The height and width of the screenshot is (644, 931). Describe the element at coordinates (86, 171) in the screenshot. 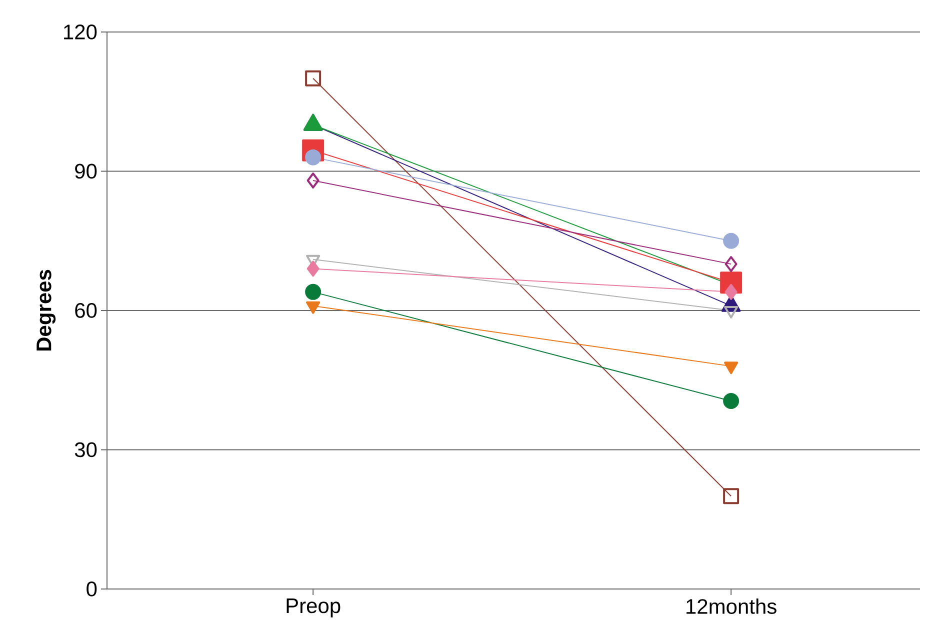

I see `y-tick-label: 90` at that location.